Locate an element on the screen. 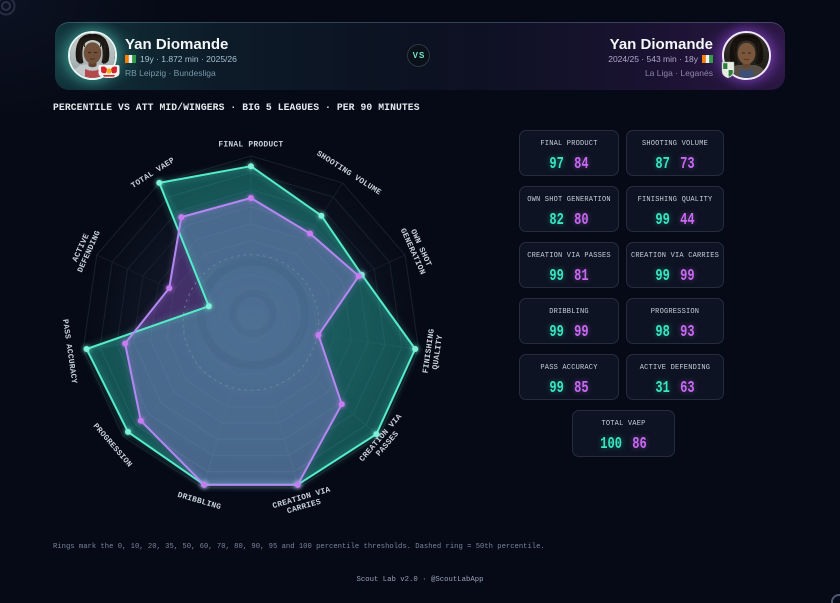  svg-text: FINISHINGQUALITY is located at coordinates (434, 351).